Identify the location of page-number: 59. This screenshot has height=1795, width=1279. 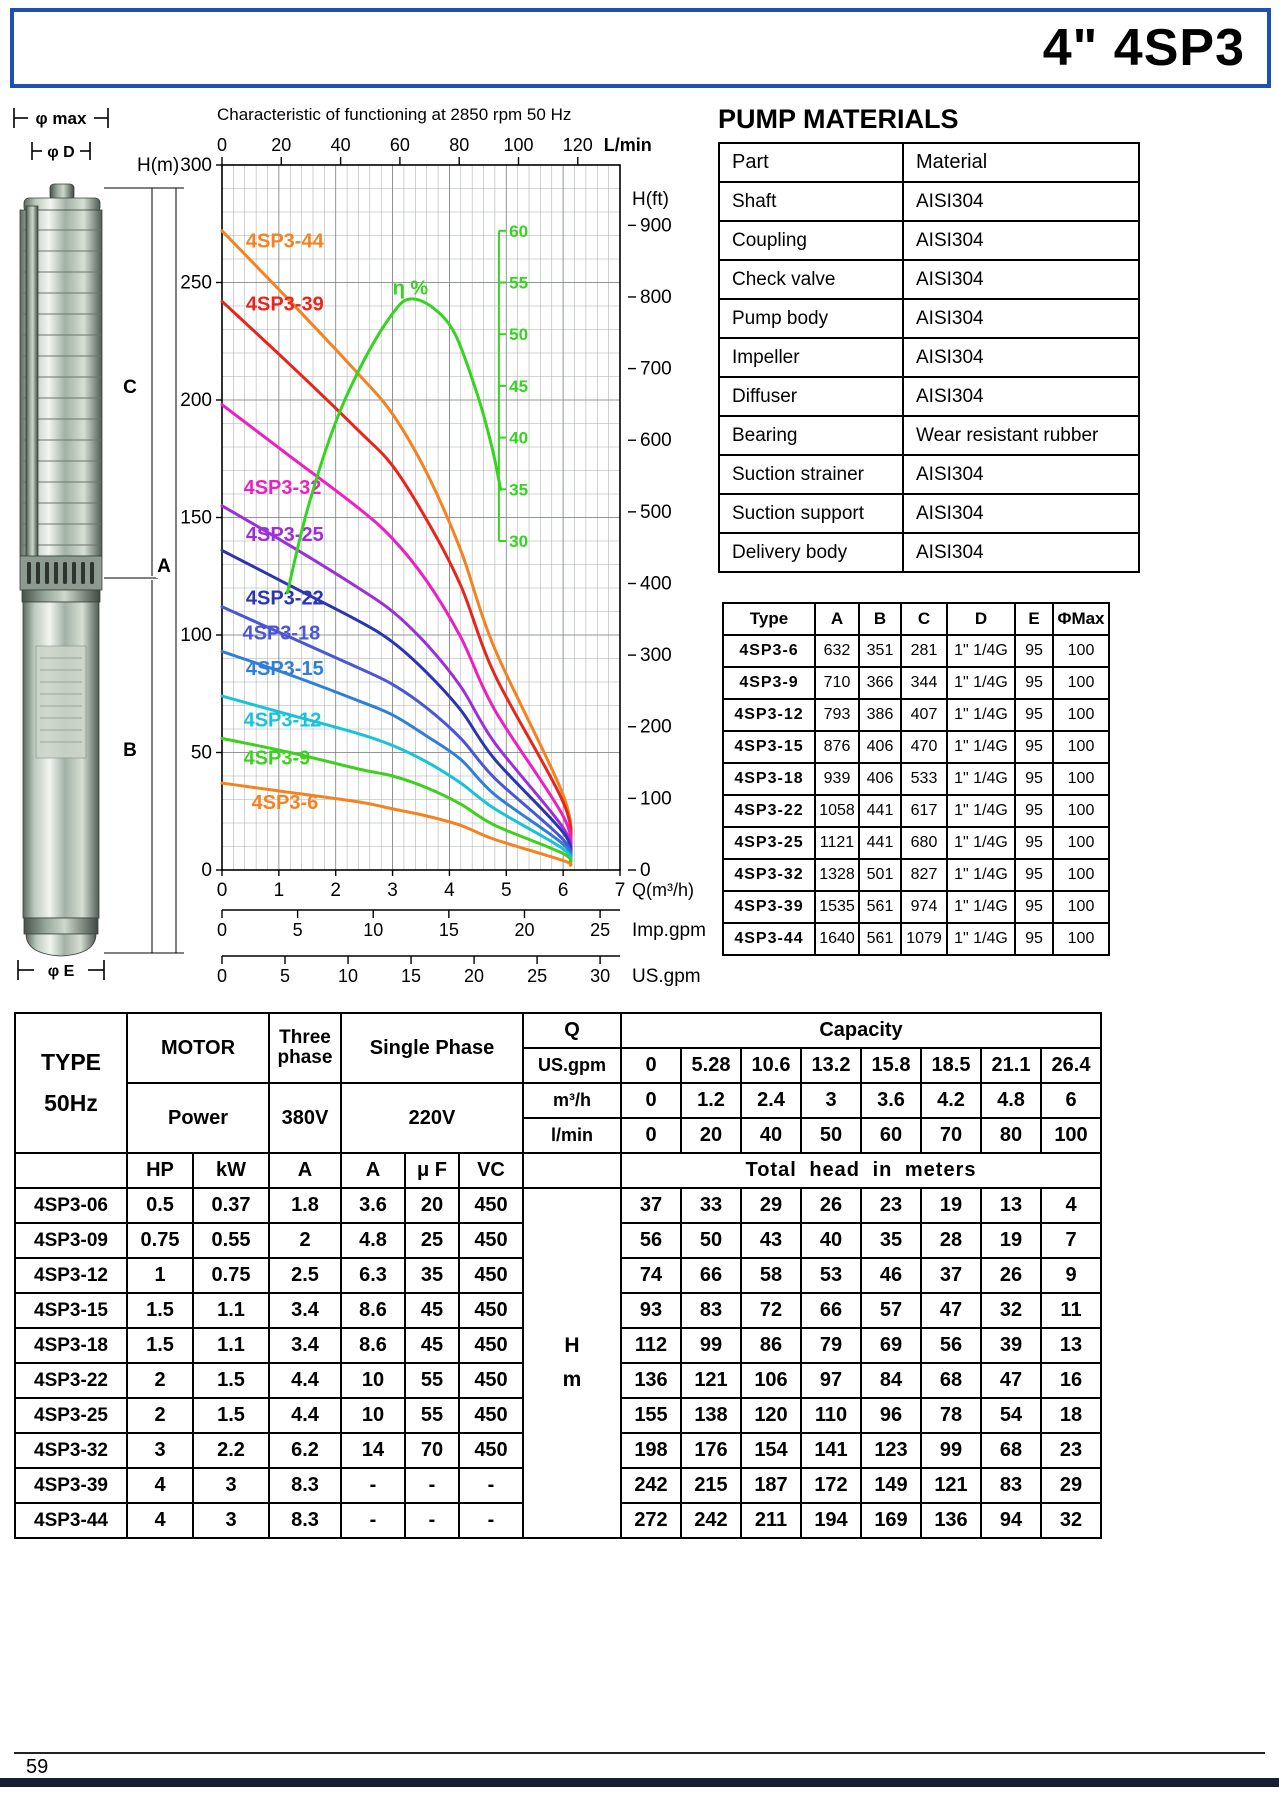
(37, 1767).